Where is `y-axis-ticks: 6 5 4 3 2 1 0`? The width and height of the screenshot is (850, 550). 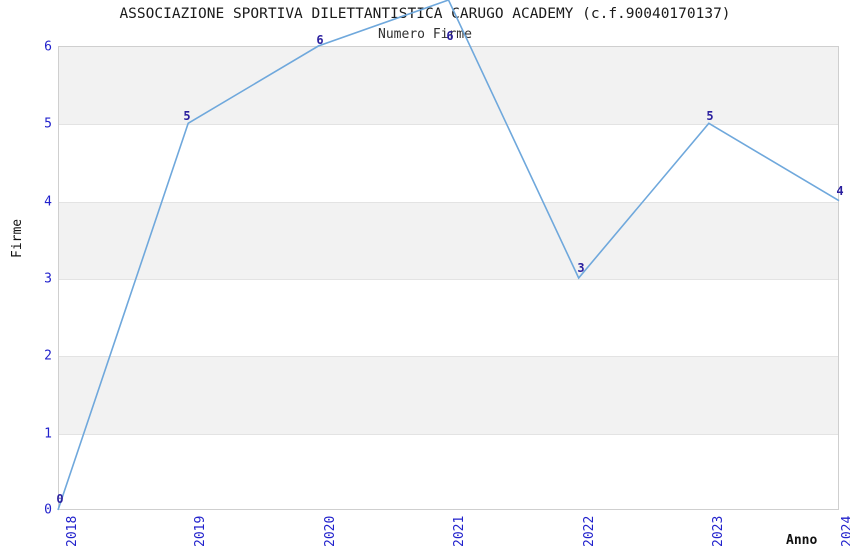
y-axis-ticks: 6 5 4 3 2 1 0 is located at coordinates (26, 275).